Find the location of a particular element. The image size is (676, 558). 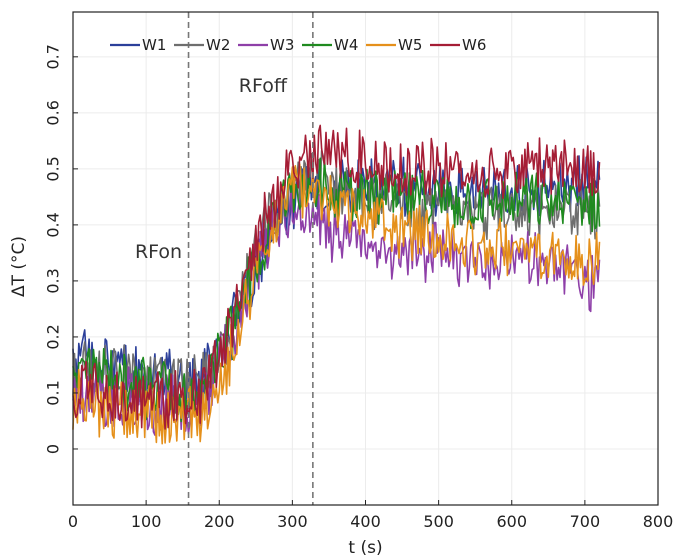

x-tick-label: 600 is located at coordinates (511, 521).